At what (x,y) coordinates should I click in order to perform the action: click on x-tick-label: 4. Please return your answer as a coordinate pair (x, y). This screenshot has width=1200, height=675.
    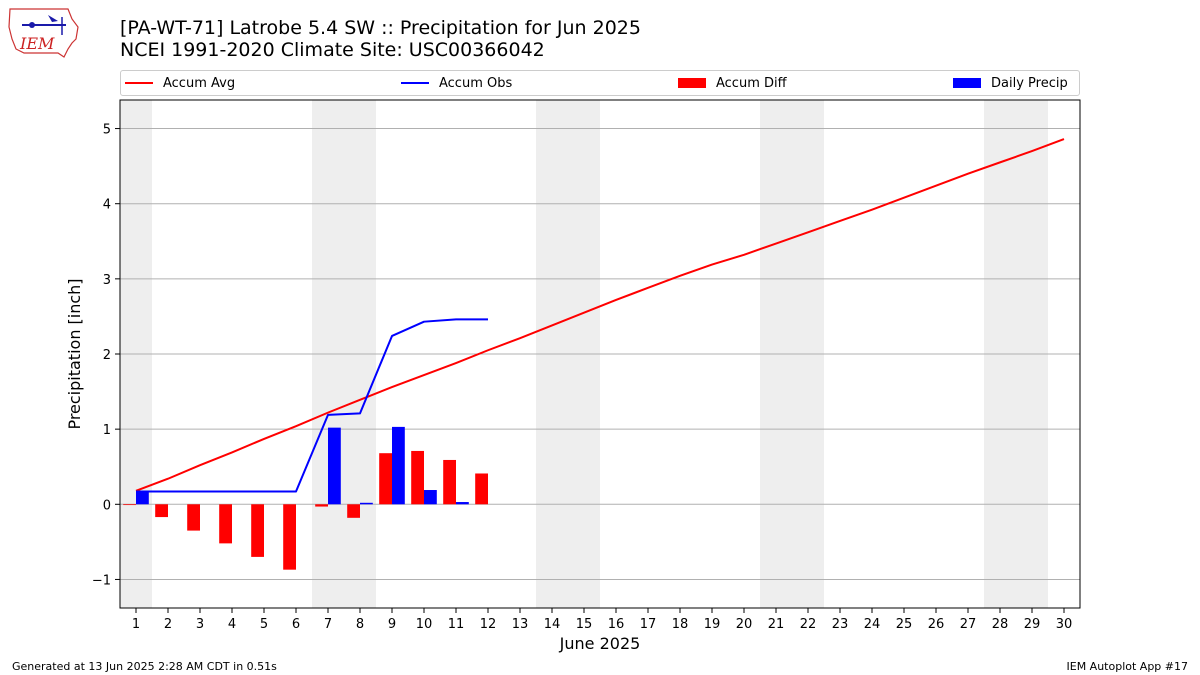
    Looking at the image, I should click on (232, 624).